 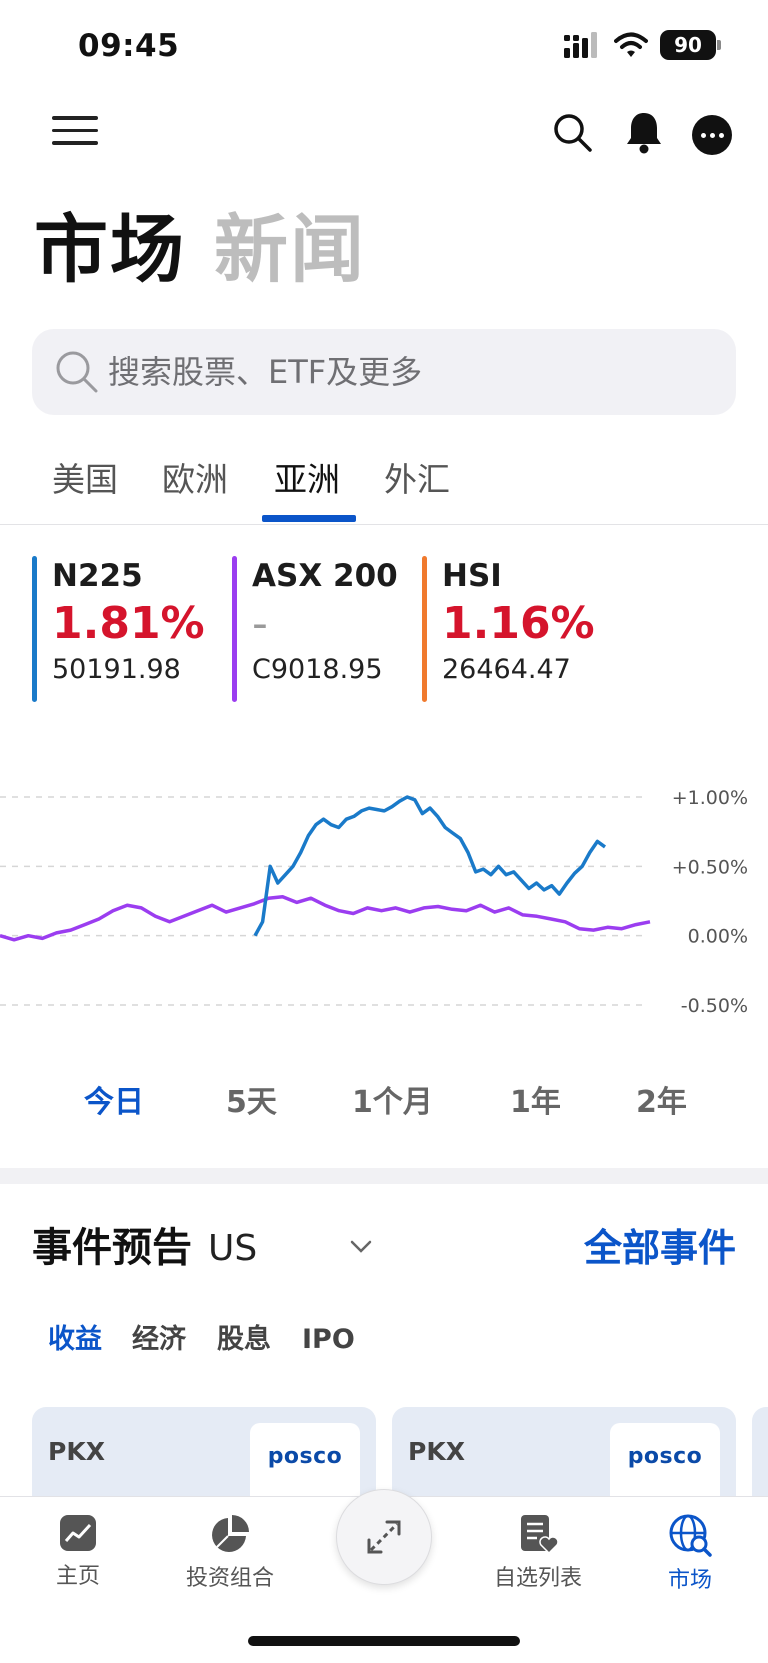 I want to click on expand-arrows-icon, so click(x=384, y=1537).